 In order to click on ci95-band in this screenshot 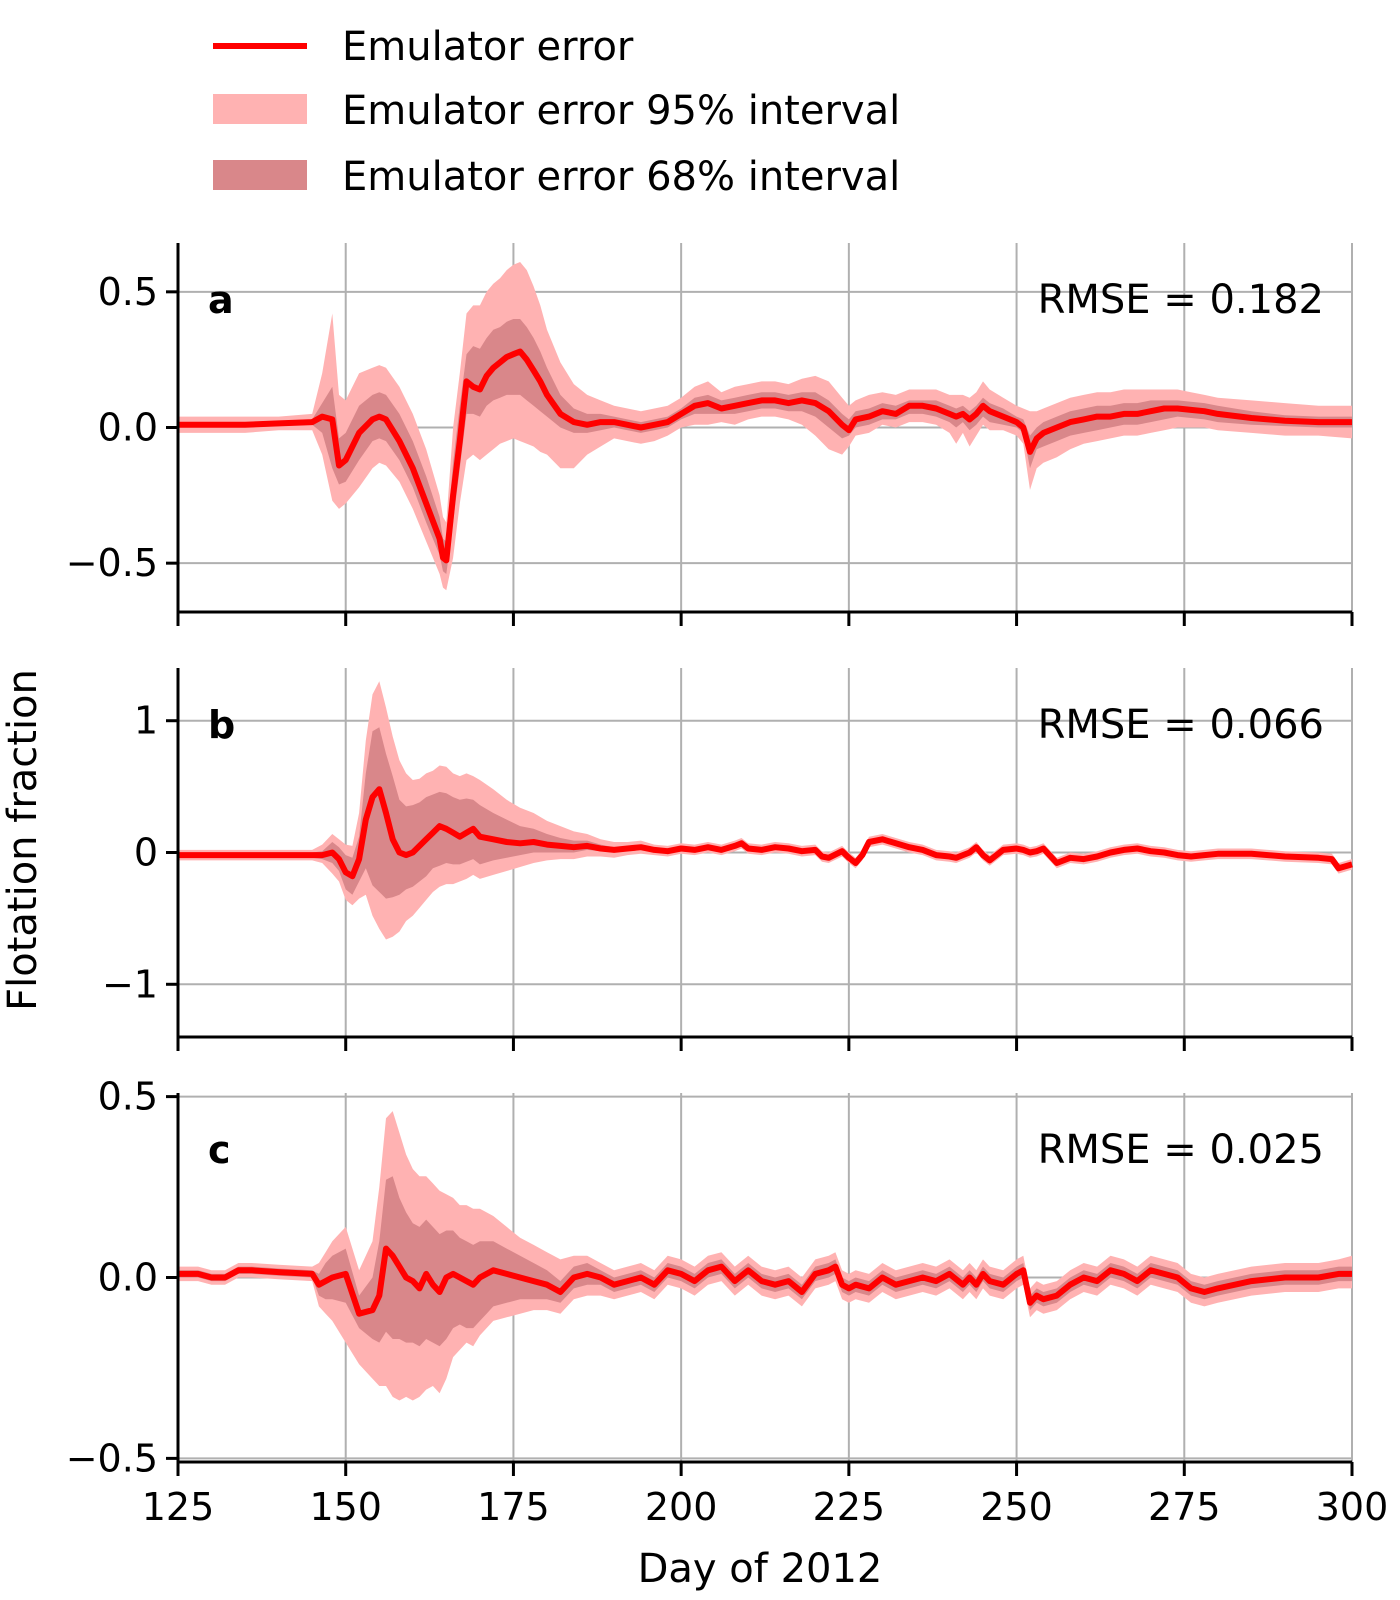, I will do `click(765, 810)`.